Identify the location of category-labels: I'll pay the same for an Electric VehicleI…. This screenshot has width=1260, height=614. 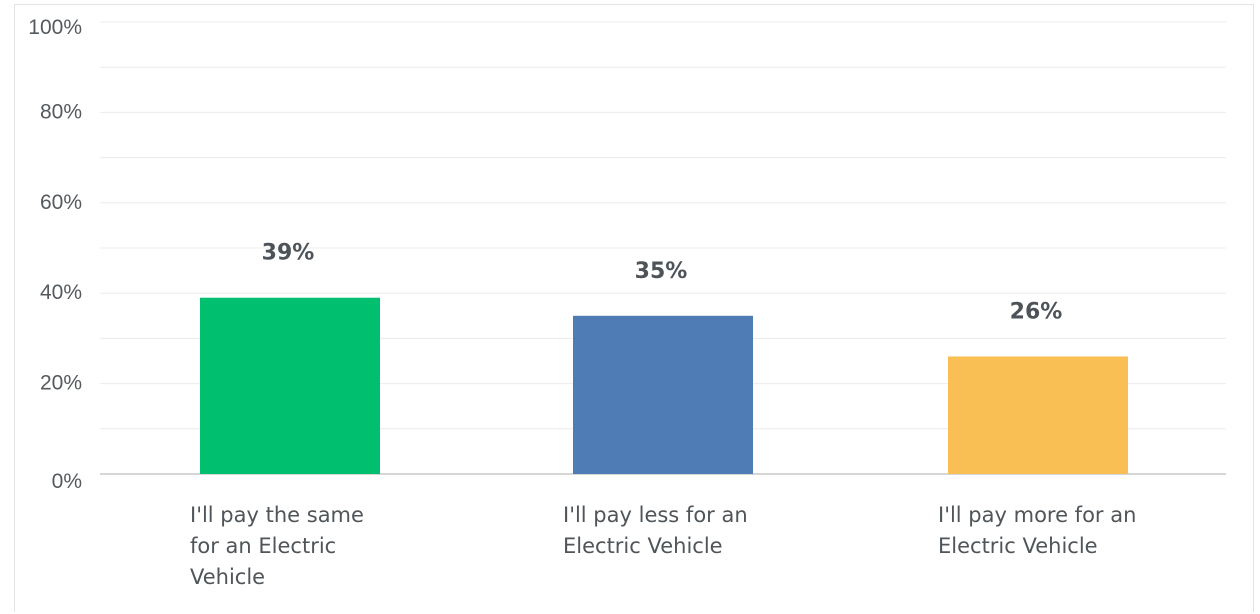
(663, 546).